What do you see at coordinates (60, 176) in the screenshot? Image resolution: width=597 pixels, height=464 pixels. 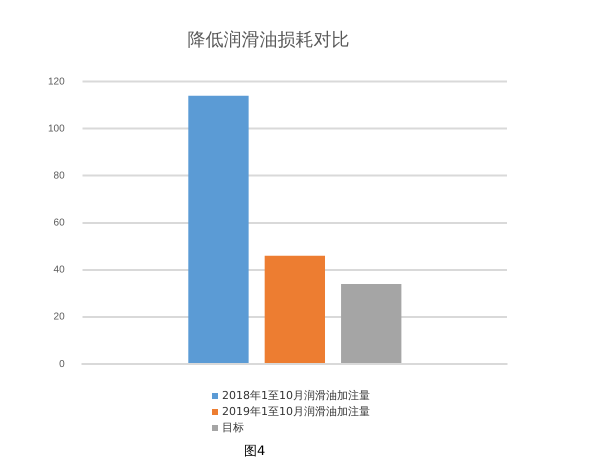 I see `y-tick-label: 80` at bounding box center [60, 176].